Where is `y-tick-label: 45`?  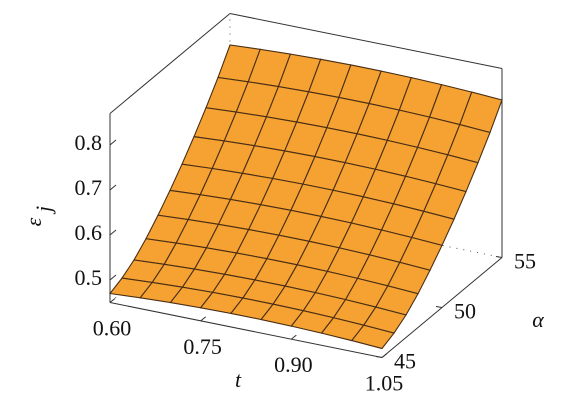 y-tick-label: 45 is located at coordinates (405, 361).